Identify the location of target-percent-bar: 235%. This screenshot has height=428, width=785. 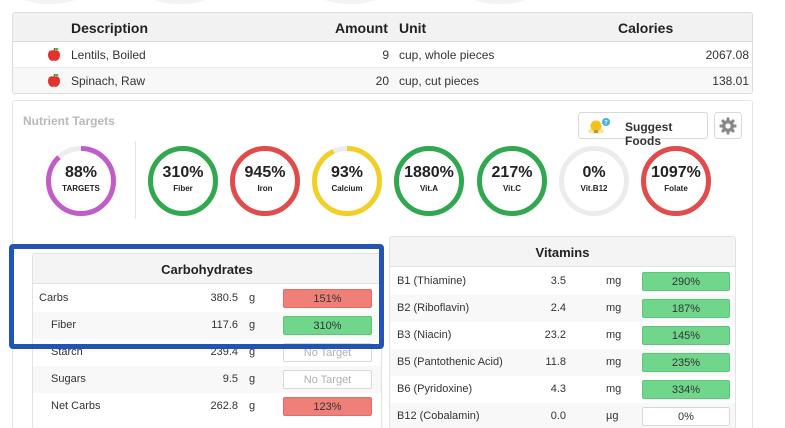
(686, 362).